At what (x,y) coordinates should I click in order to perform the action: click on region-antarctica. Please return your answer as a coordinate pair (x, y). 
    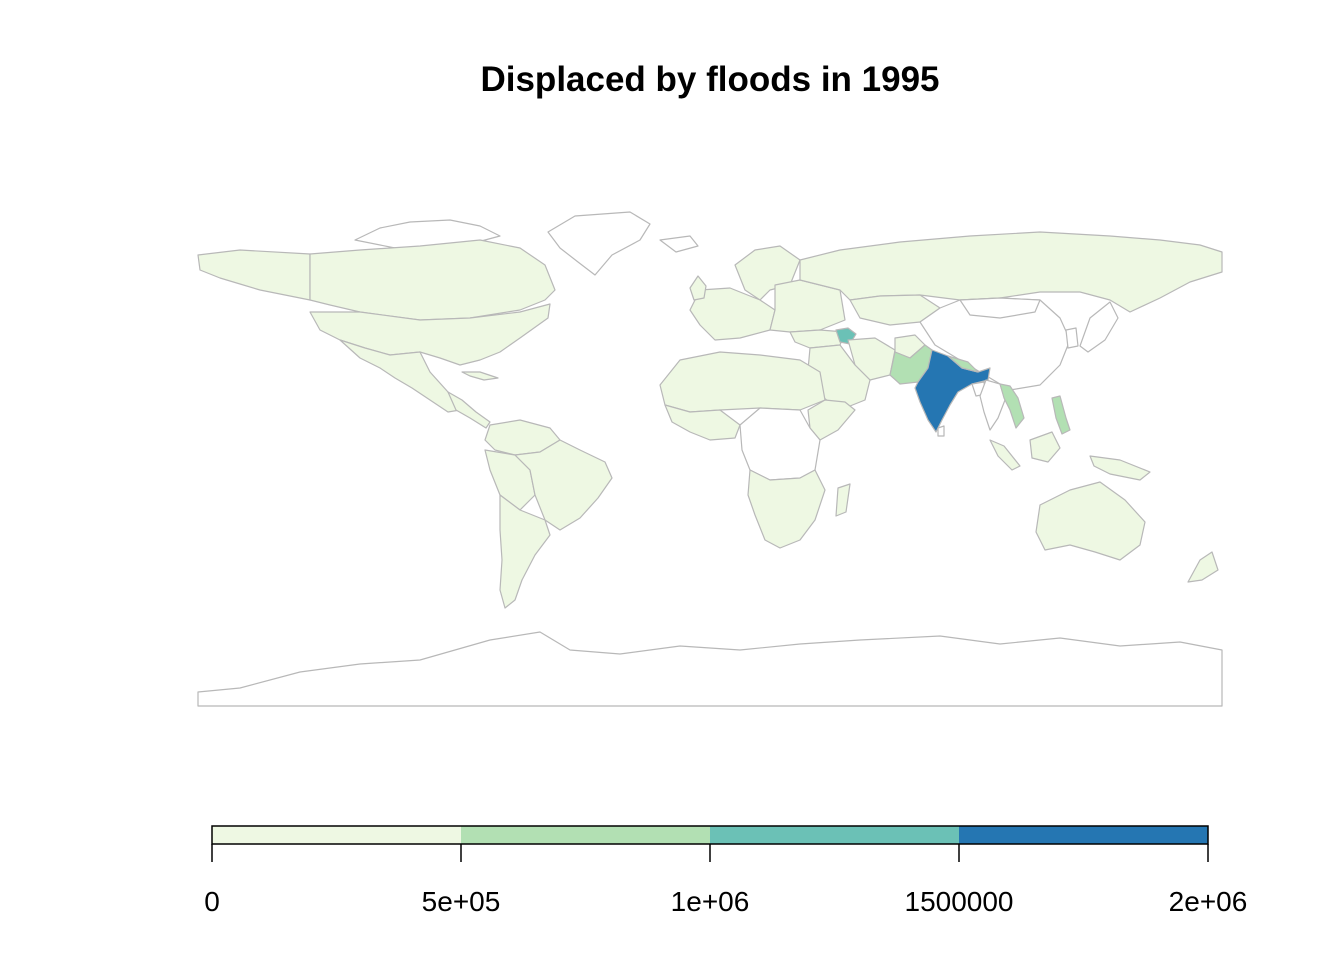
    Looking at the image, I should click on (710, 669).